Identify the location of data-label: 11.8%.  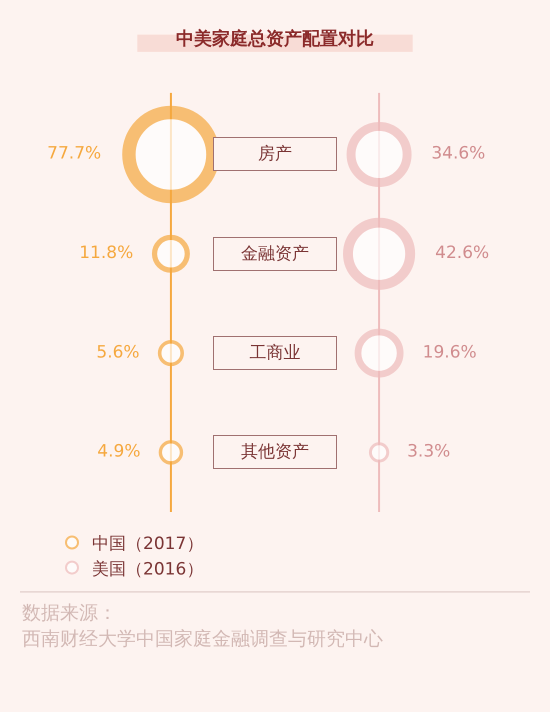
(106, 253).